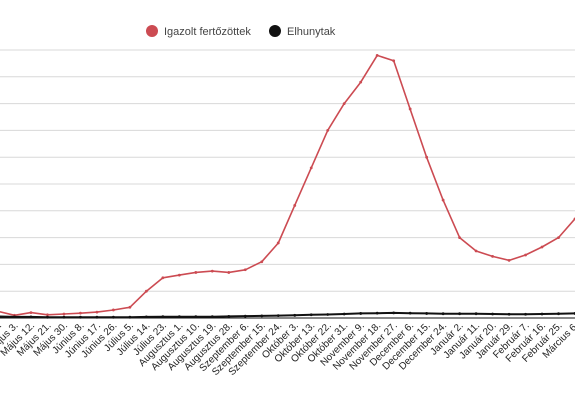  I want to click on legend-item-deaths: Elhunytak, so click(302, 31).